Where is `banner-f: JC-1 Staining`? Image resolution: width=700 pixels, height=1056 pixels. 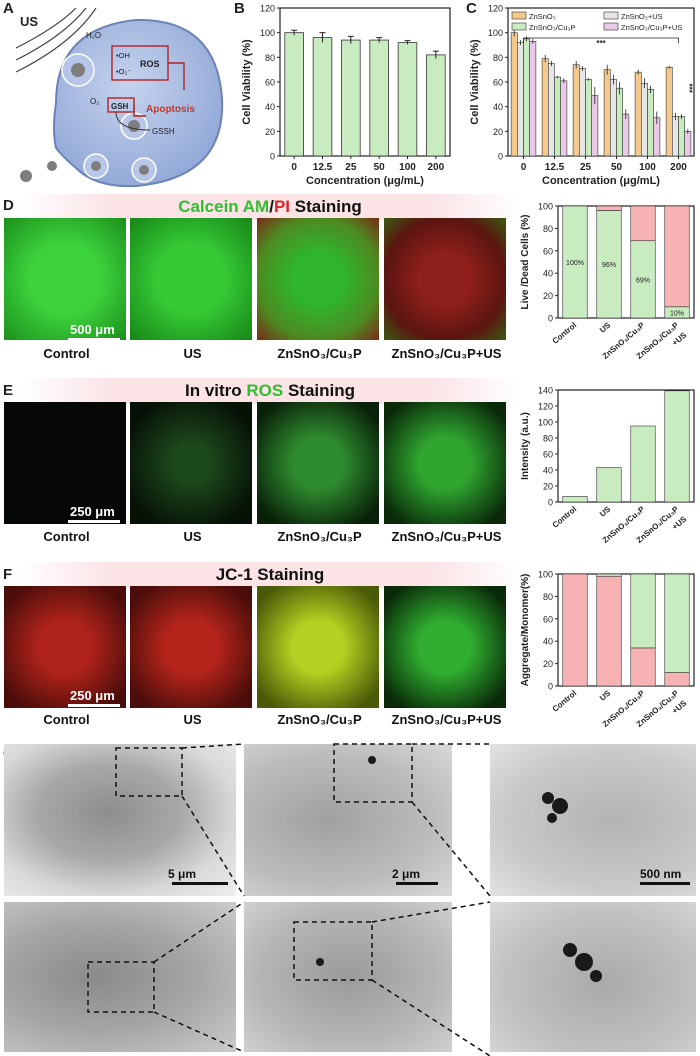 banner-f: JC-1 Staining is located at coordinates (270, 575).